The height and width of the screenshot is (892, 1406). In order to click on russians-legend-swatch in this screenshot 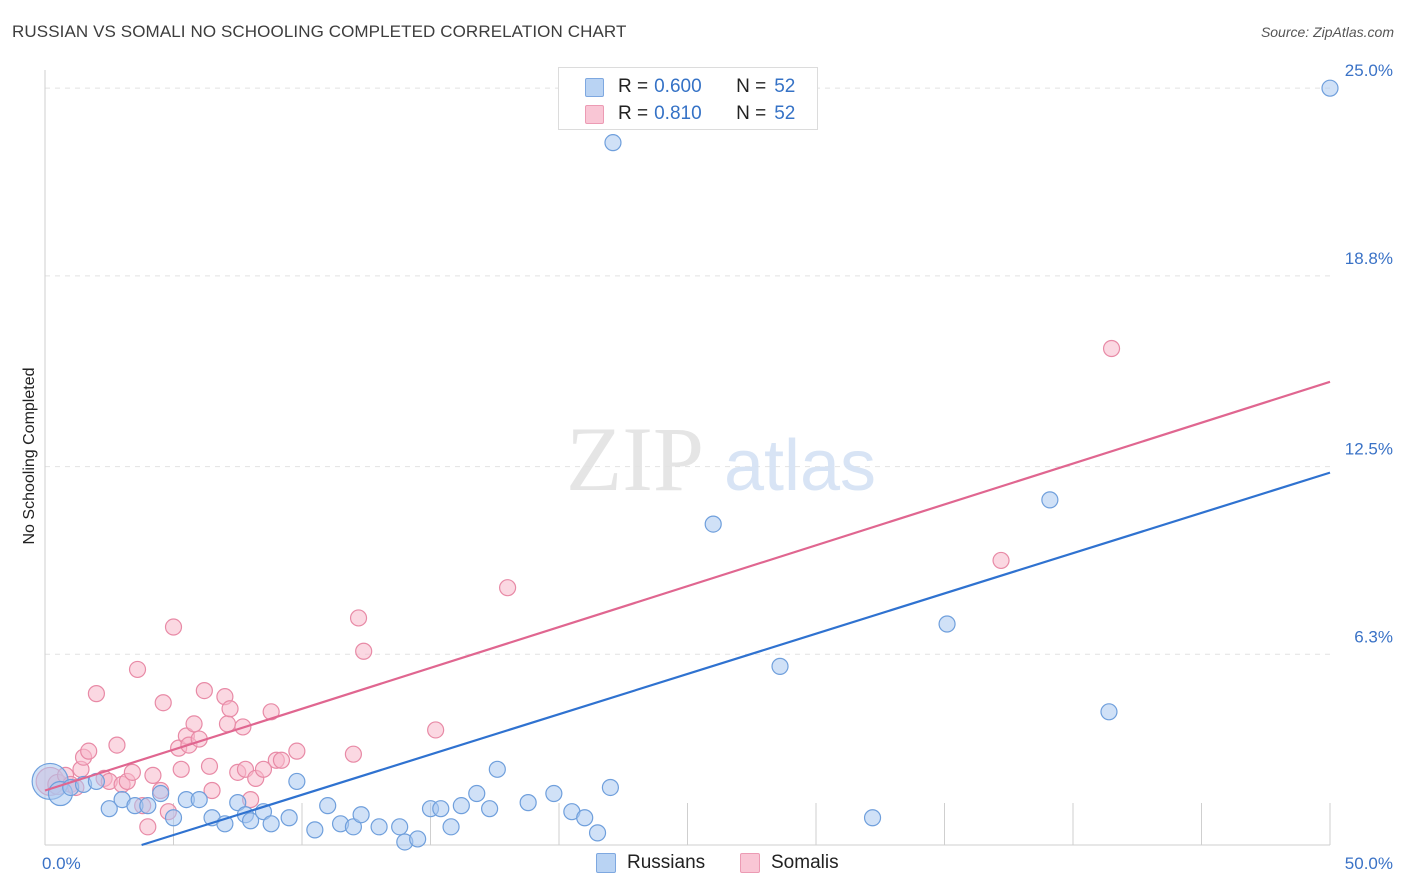, I will do `click(606, 863)`.